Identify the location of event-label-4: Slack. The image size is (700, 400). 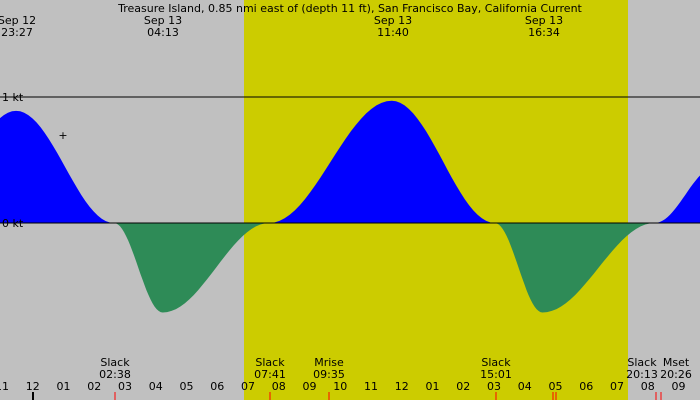
(496, 362).